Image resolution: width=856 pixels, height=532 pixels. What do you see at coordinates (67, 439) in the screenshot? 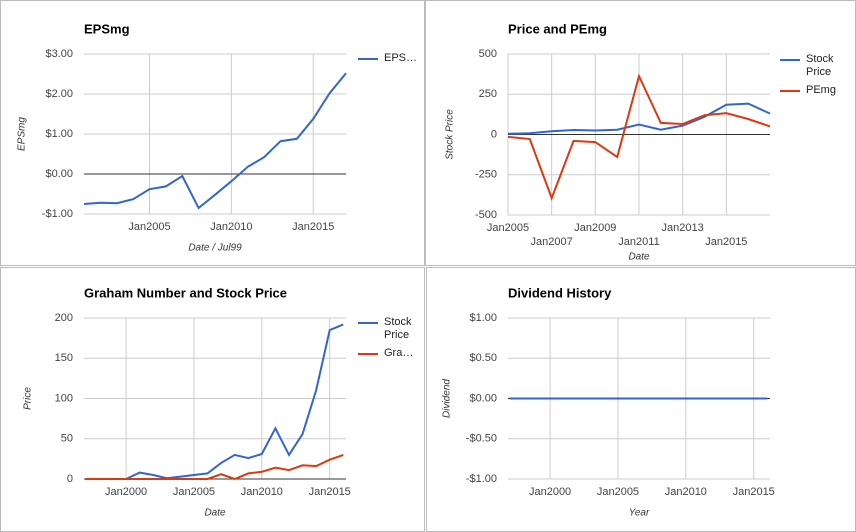
I see `y-tick-label: 50` at bounding box center [67, 439].